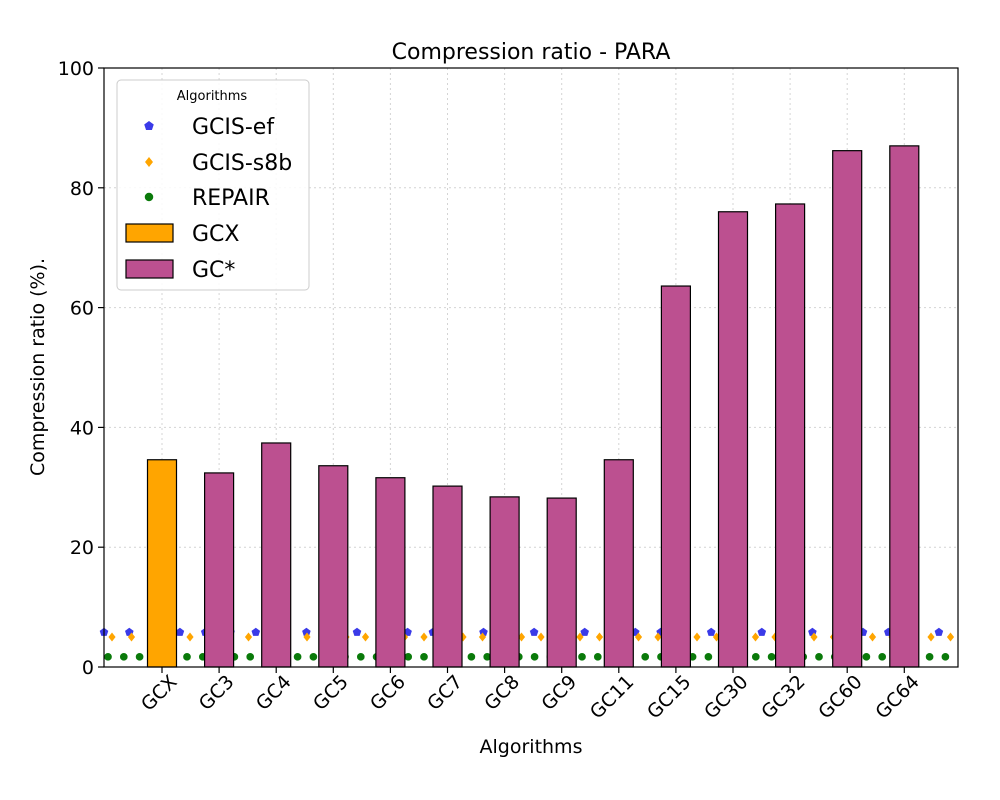  What do you see at coordinates (333, 566) in the screenshot?
I see `bar-gc5` at bounding box center [333, 566].